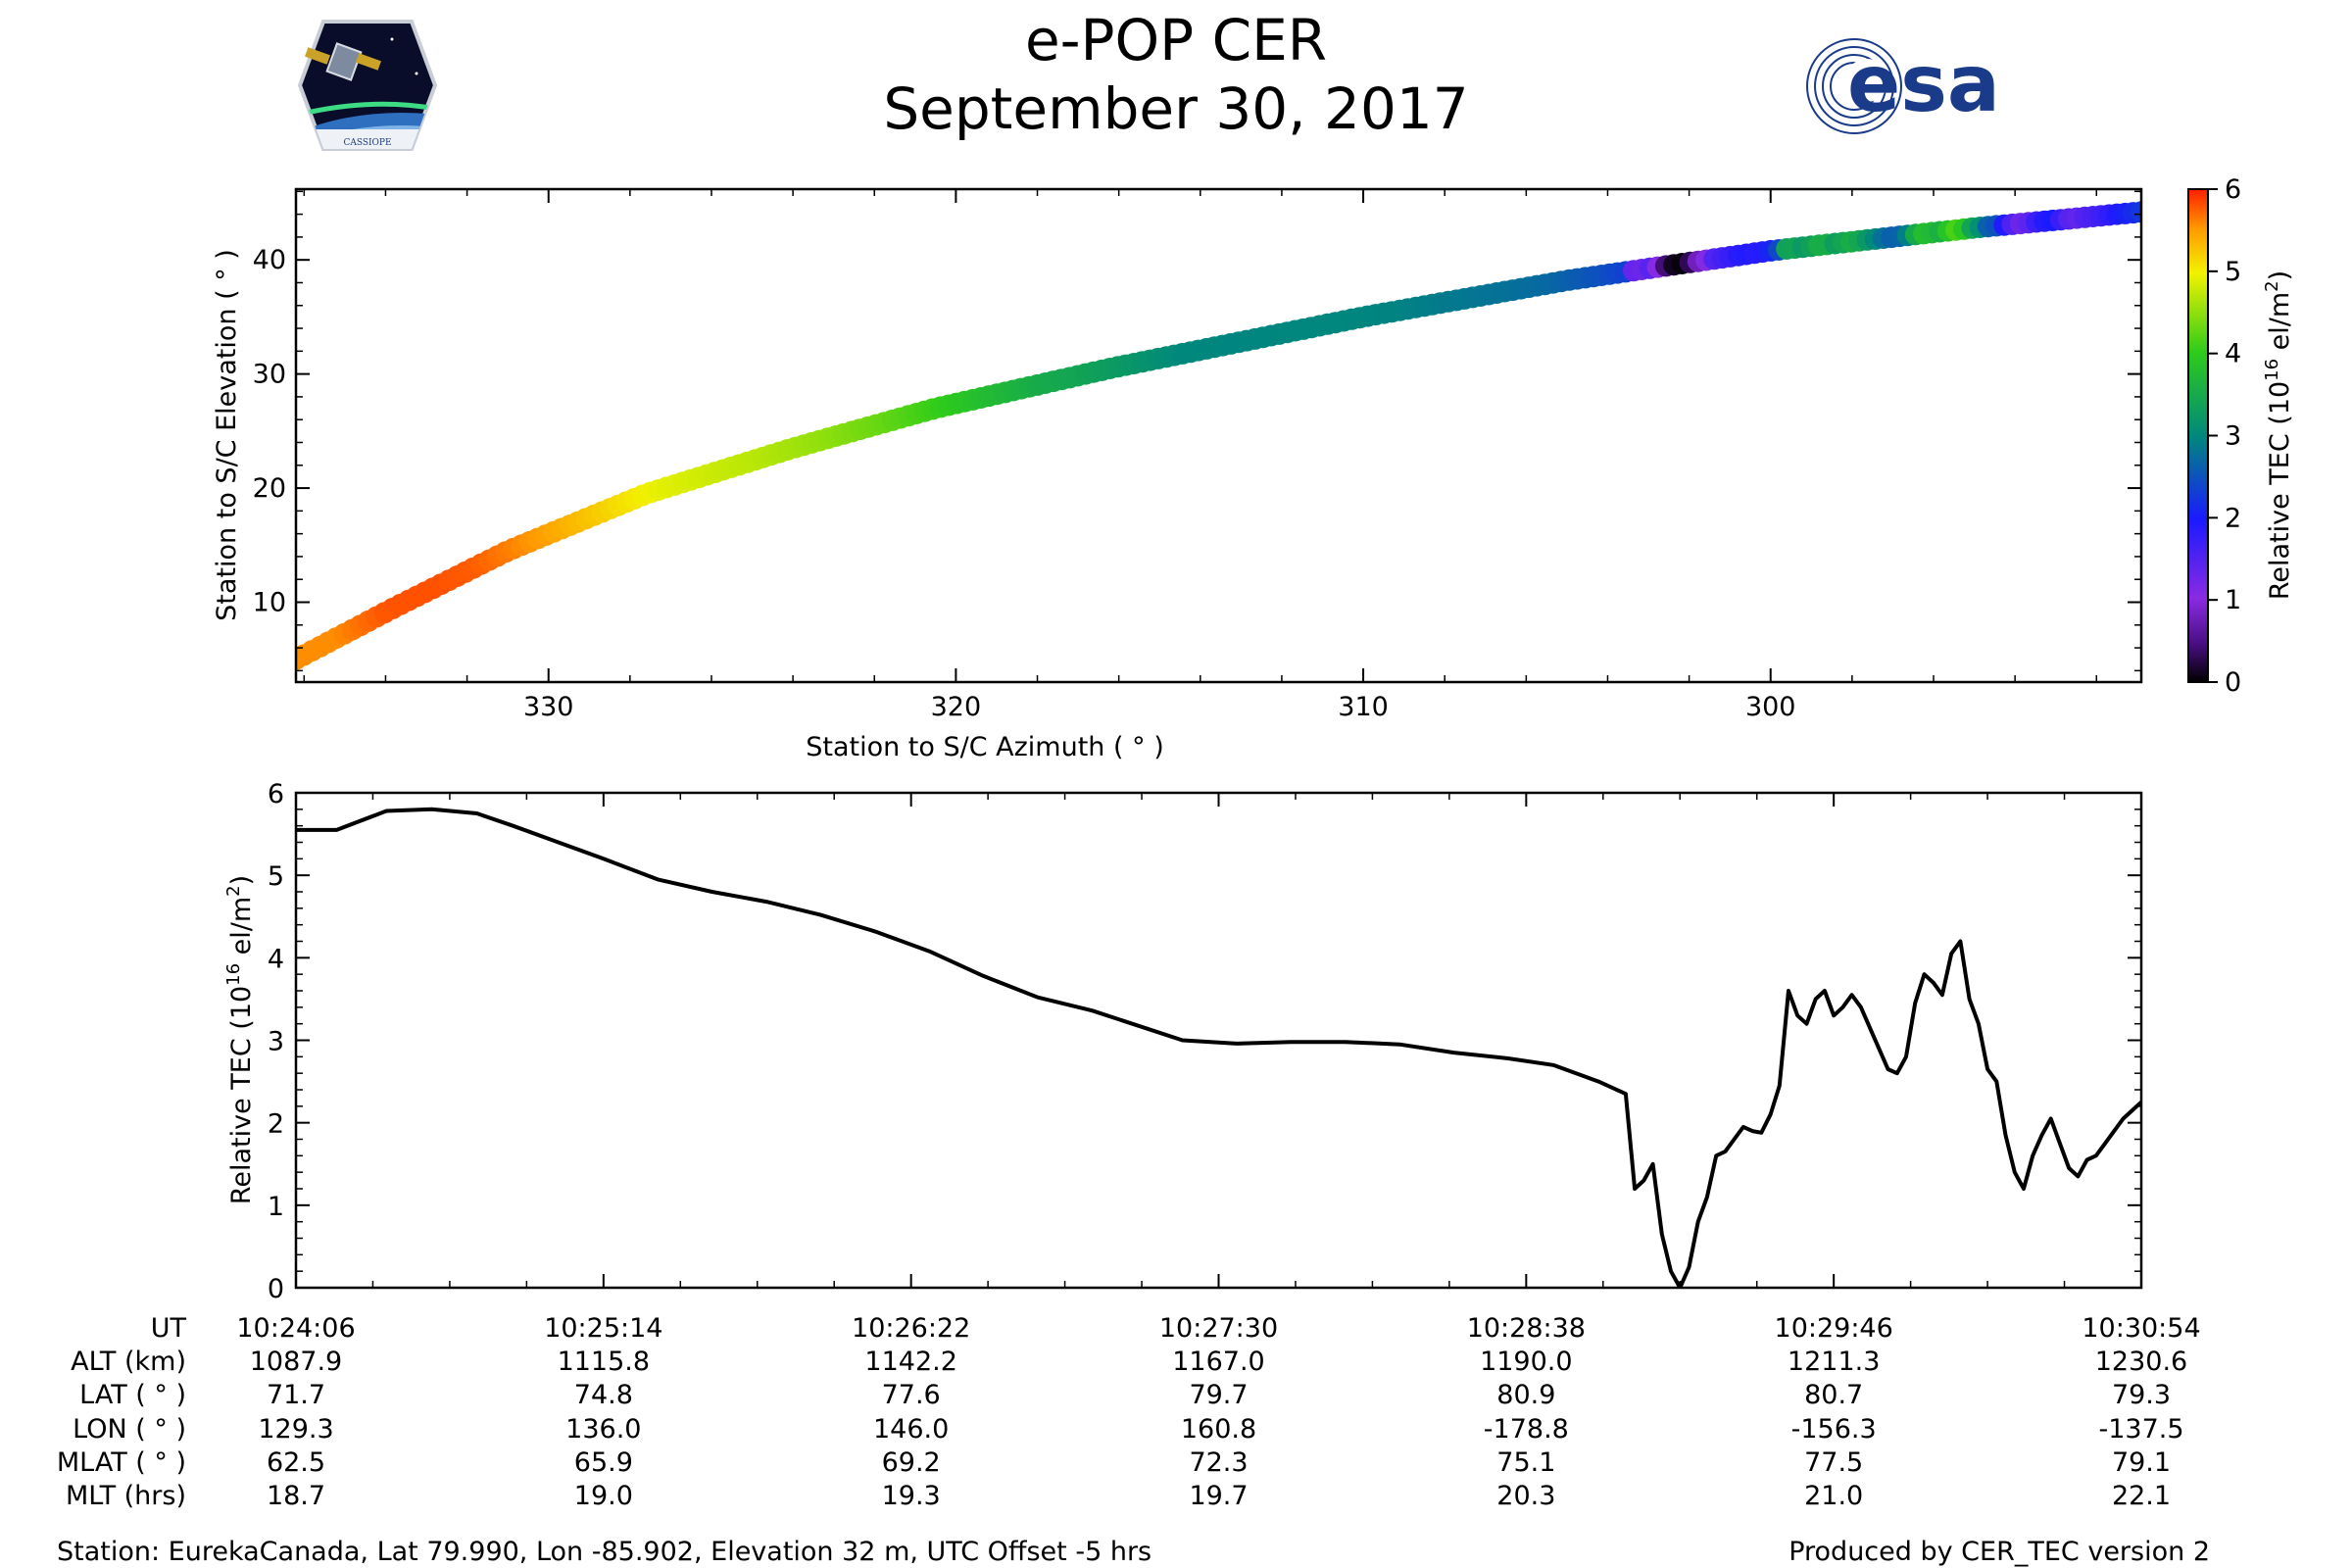 This screenshot has height=1568, width=2352. I want to click on table-cell: 79.3, so click(2141, 1395).